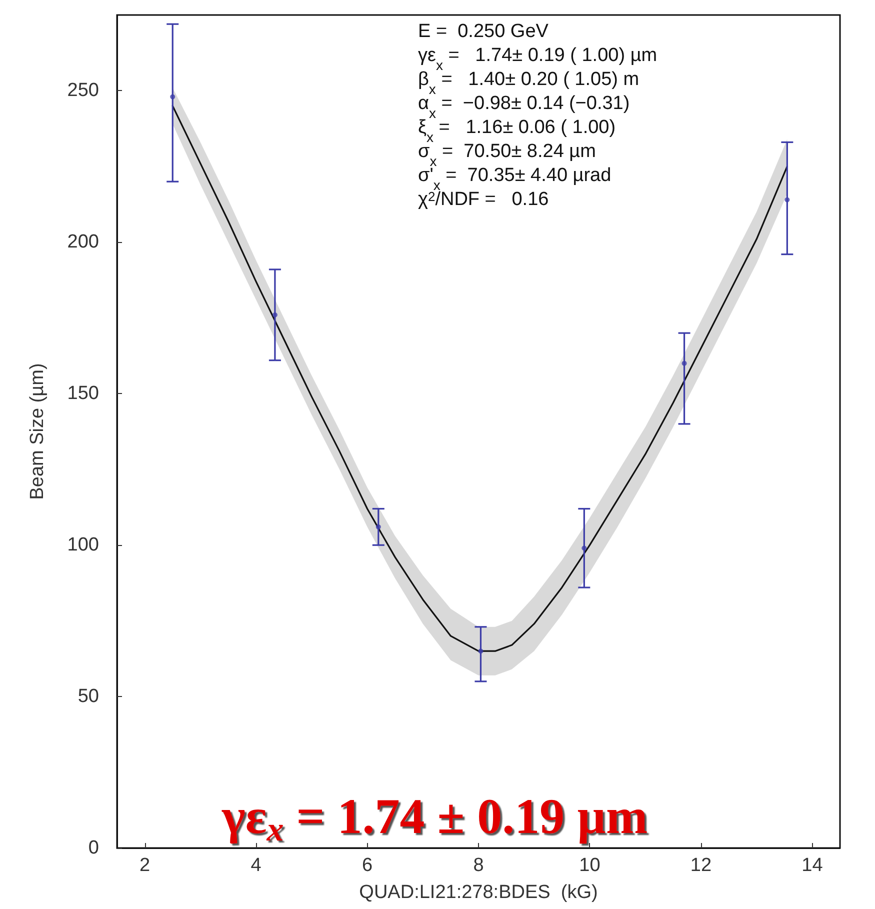 The height and width of the screenshot is (909, 875). I want to click on x-tick-label: 14, so click(813, 865).